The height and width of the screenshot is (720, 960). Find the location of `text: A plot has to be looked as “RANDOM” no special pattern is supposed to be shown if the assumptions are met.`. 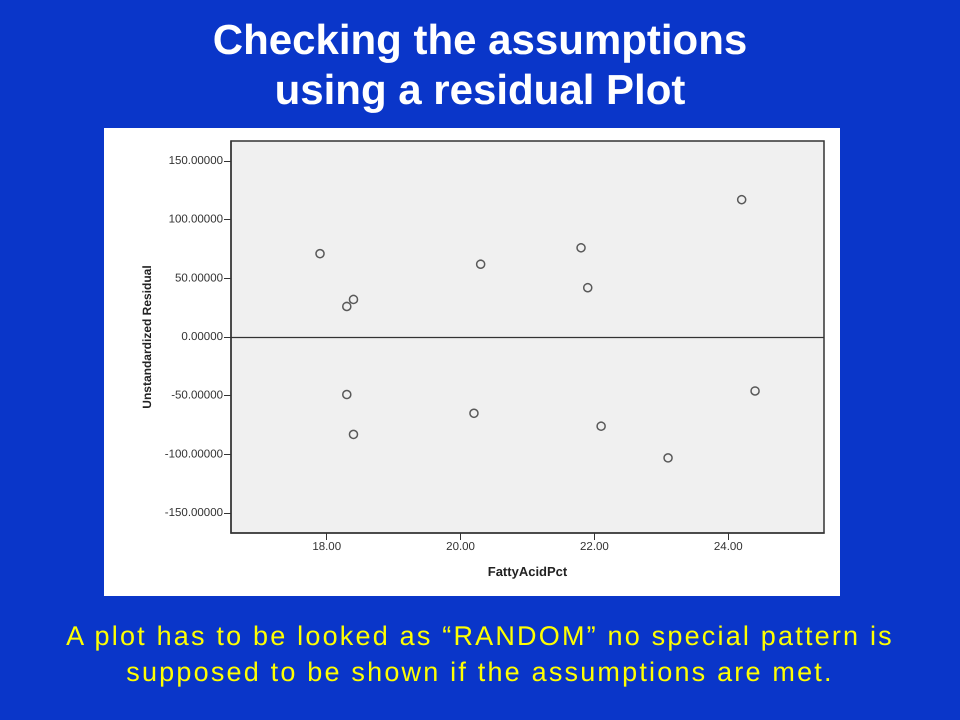

text: A plot has to be looked as “RANDOM” no special pattern is supposed to be shown if the assumptions are met. is located at coordinates (480, 654).